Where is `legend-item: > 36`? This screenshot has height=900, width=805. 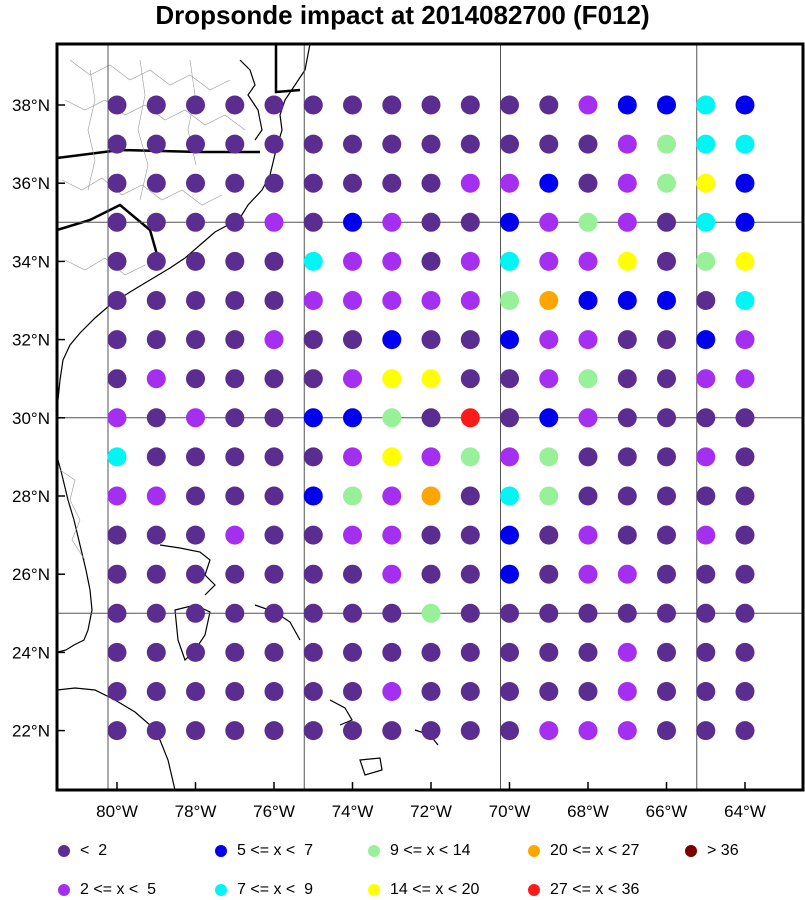
legend-item: > 36 is located at coordinates (712, 851).